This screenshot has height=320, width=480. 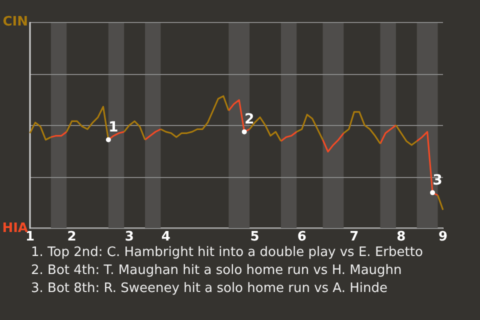 I want to click on series-label: 1, so click(x=113, y=127).